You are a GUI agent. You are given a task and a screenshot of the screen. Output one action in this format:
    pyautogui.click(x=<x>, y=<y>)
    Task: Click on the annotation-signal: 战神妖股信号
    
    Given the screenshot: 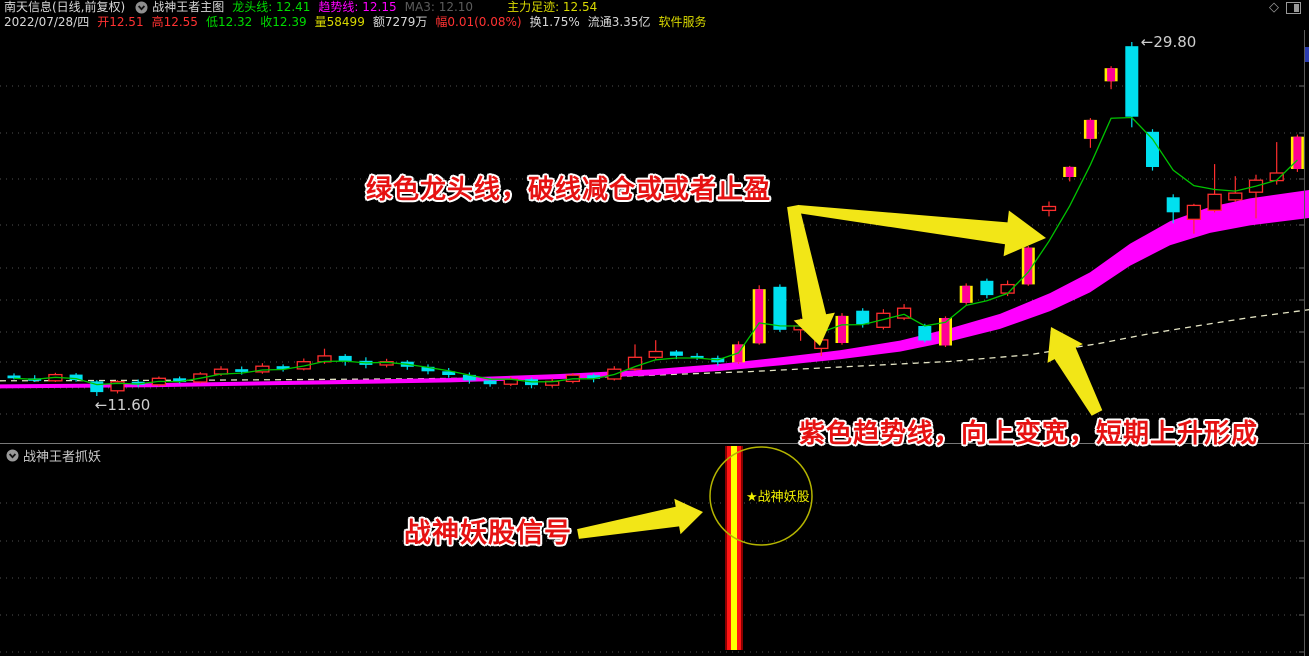 What is the action you would take?
    pyautogui.click(x=488, y=533)
    